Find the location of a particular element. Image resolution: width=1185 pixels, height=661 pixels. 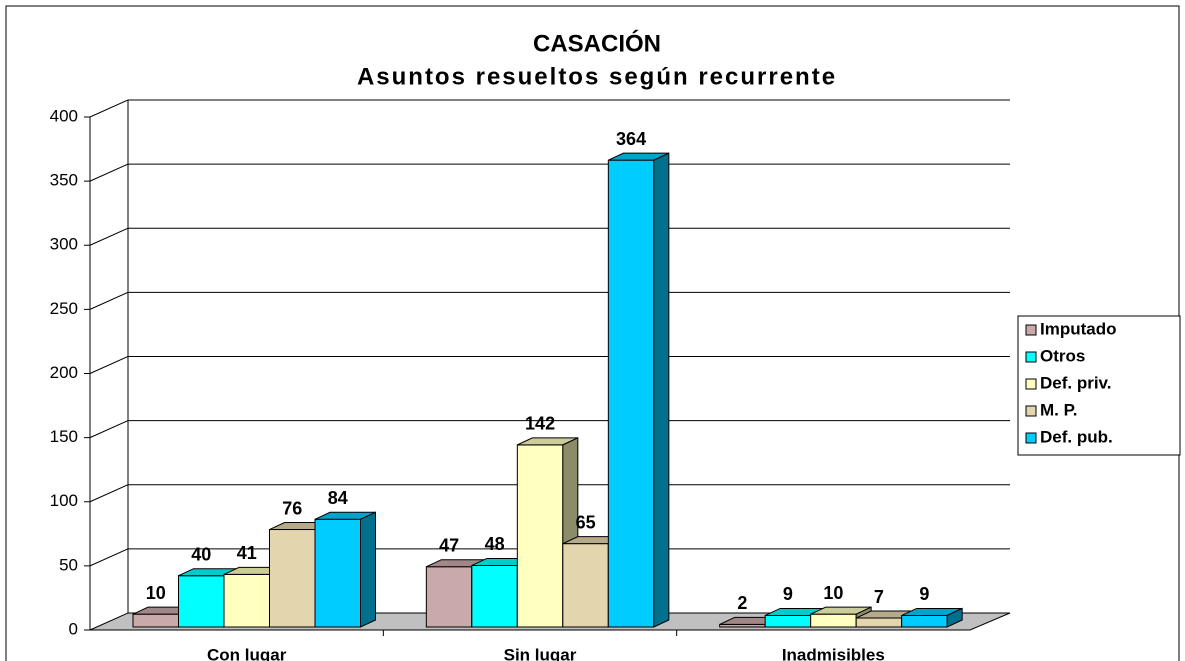

value-label: 47 is located at coordinates (449, 545).